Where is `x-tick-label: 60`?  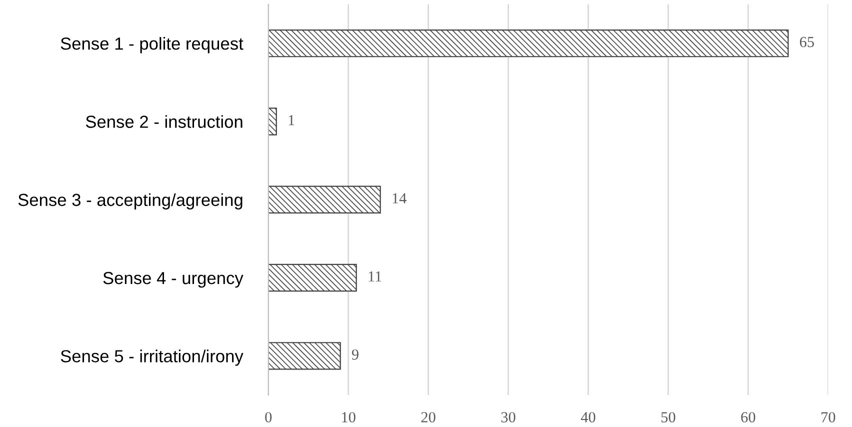 x-tick-label: 60 is located at coordinates (748, 417).